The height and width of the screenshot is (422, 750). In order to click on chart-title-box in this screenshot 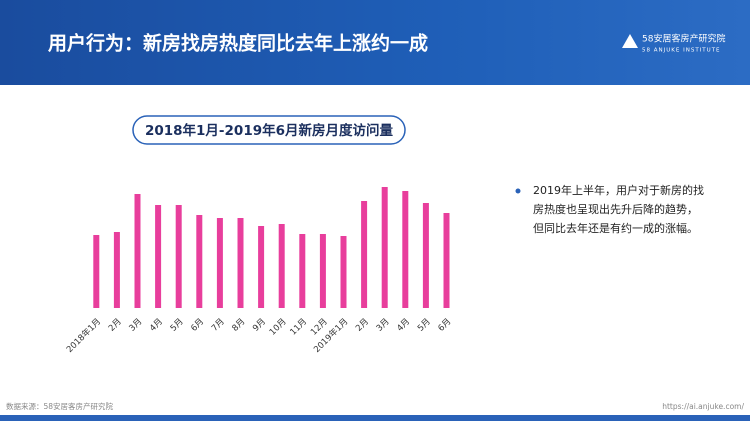, I will do `click(269, 130)`.